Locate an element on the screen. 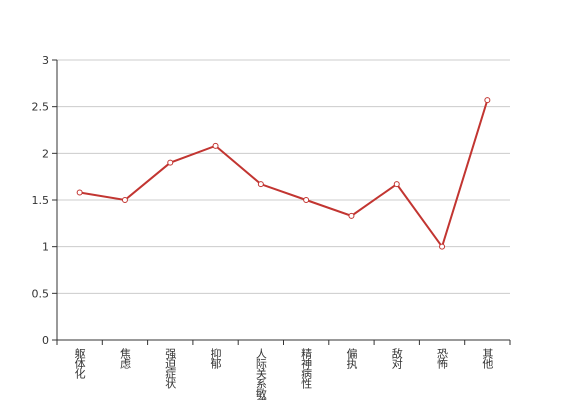 The width and height of the screenshot is (567, 400). y-tick-label: 3 is located at coordinates (45, 60).